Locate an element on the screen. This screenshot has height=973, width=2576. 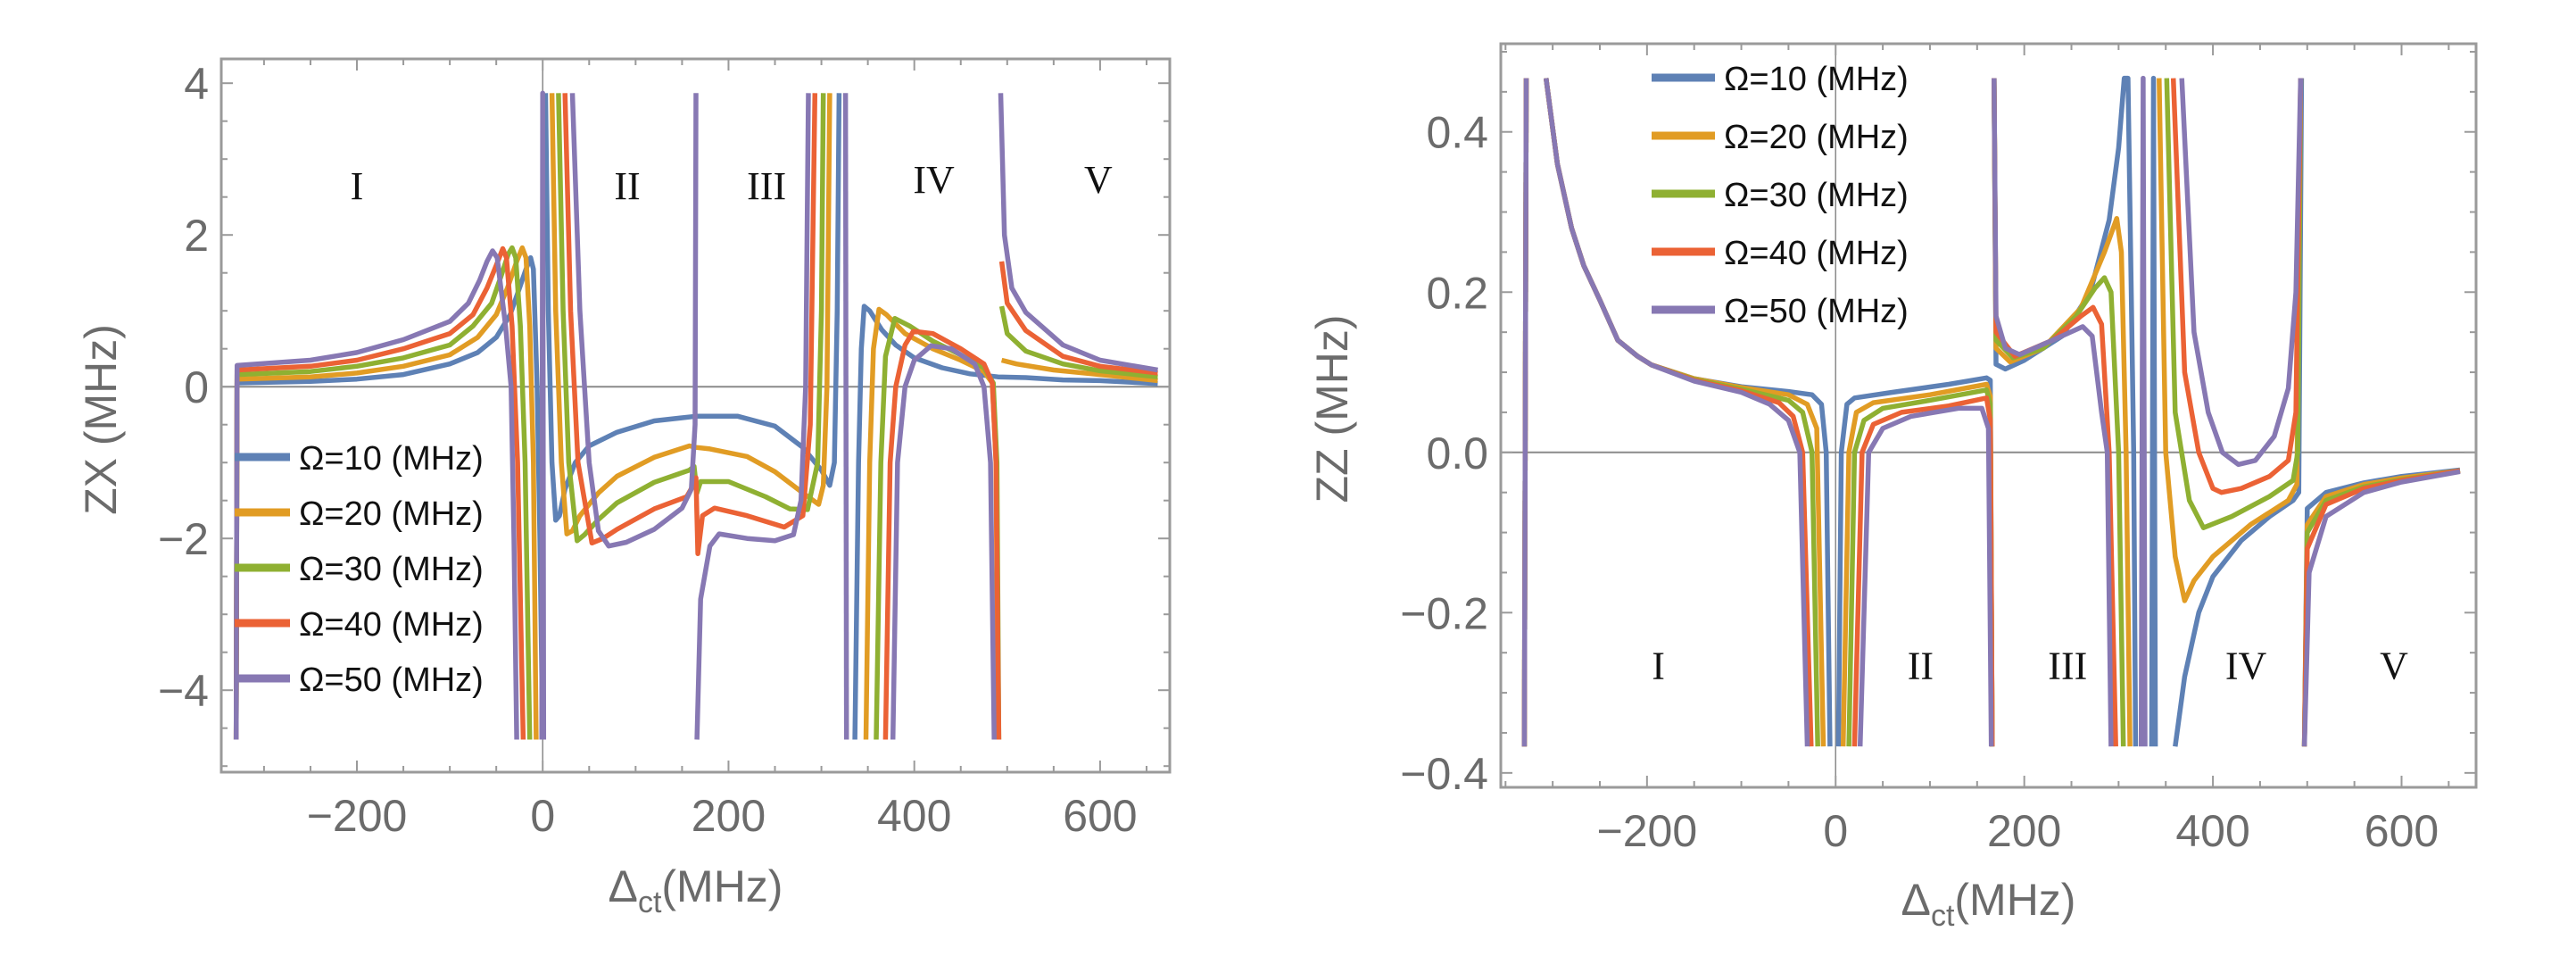
y-tick-label: 0.0 is located at coordinates (1457, 453).